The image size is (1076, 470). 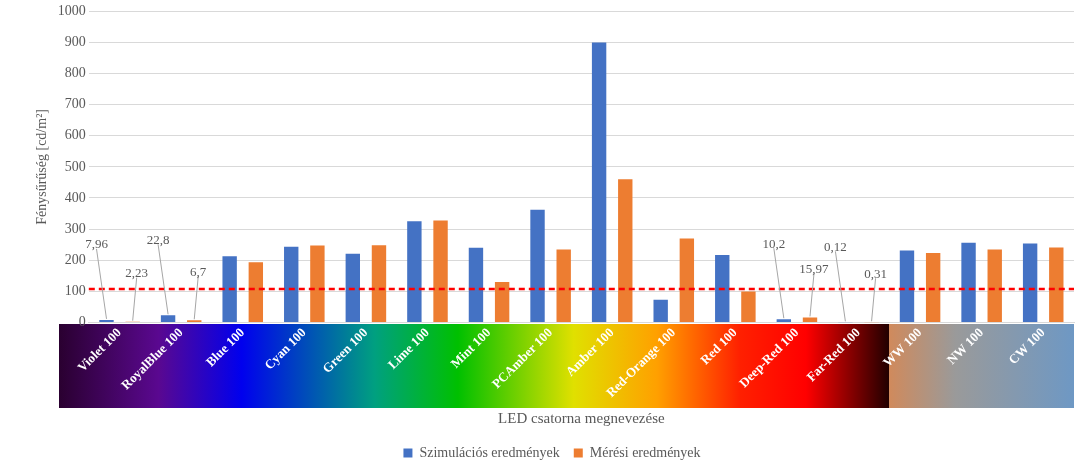 I want to click on data-label: 0,12, so click(x=835, y=246).